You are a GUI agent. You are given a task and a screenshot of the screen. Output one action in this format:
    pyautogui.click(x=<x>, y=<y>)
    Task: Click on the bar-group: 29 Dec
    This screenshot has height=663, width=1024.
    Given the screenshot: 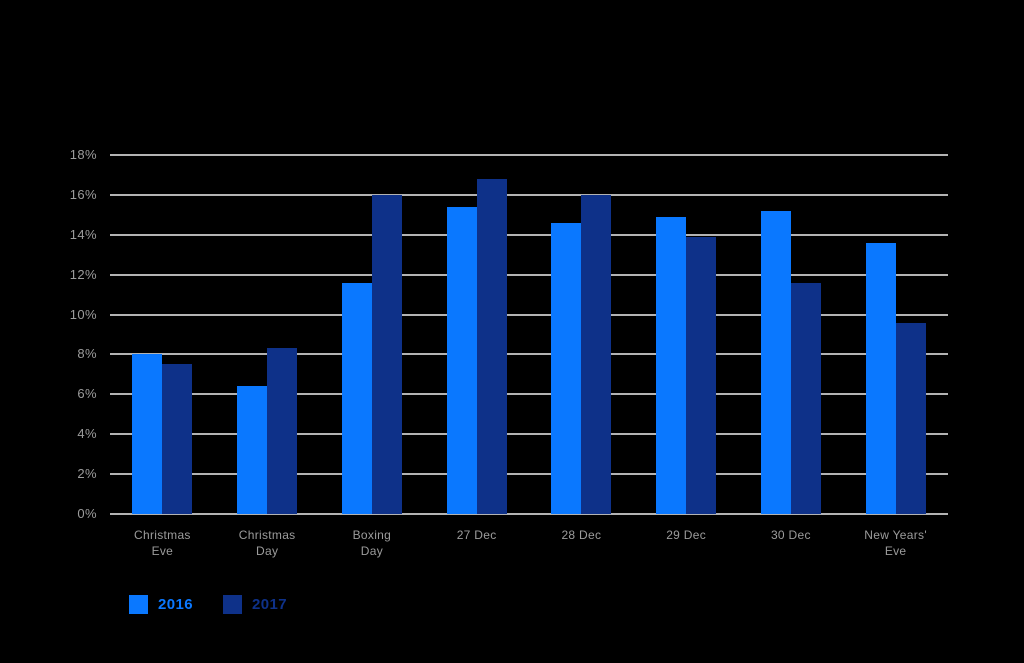 What is the action you would take?
    pyautogui.click(x=686, y=348)
    